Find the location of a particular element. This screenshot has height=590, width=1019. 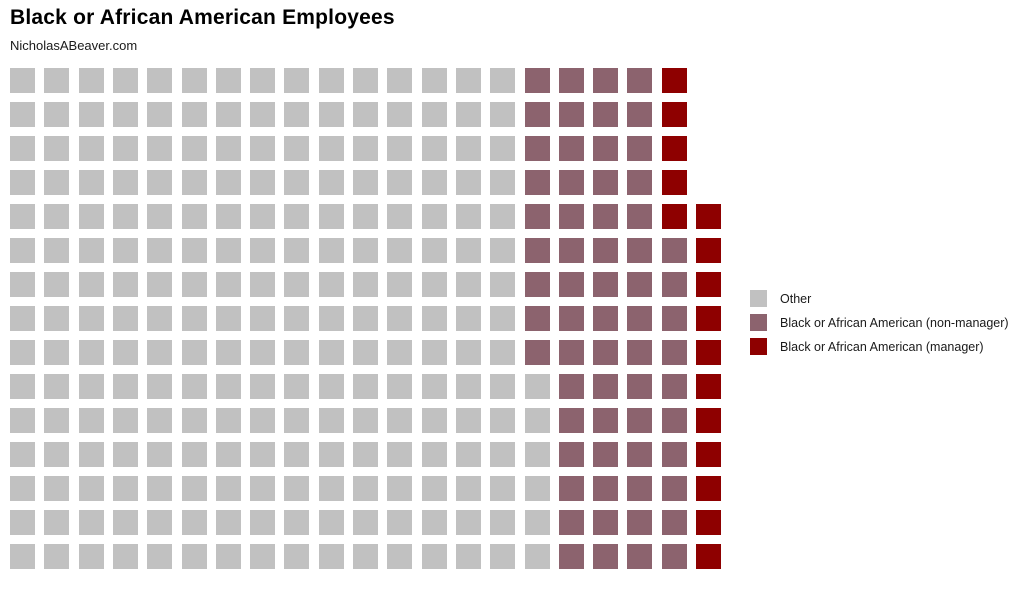

legend-label: Black or African American (non-manager) is located at coordinates (894, 322).